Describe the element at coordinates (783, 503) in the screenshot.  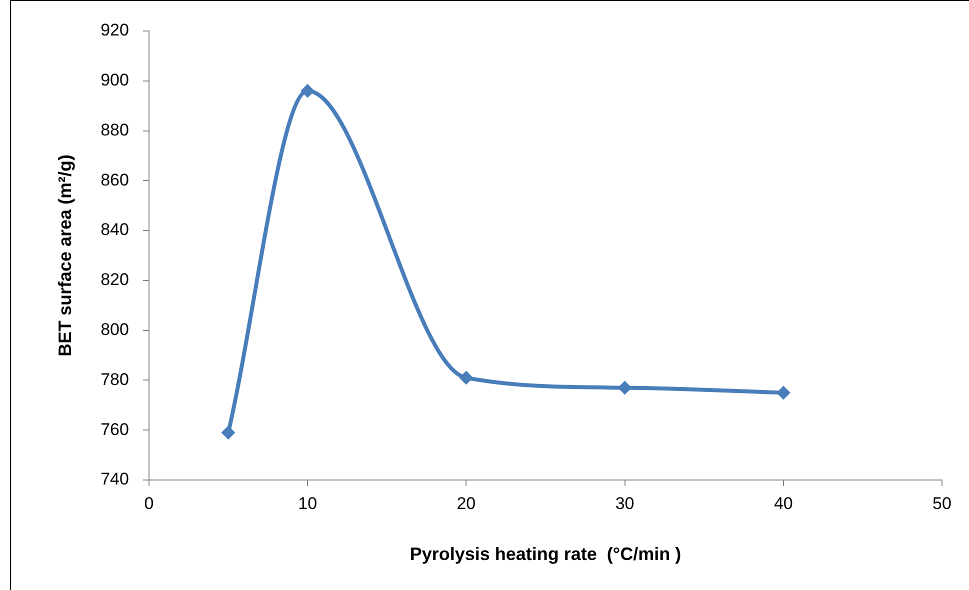
I see `x-tick-label: 40` at that location.